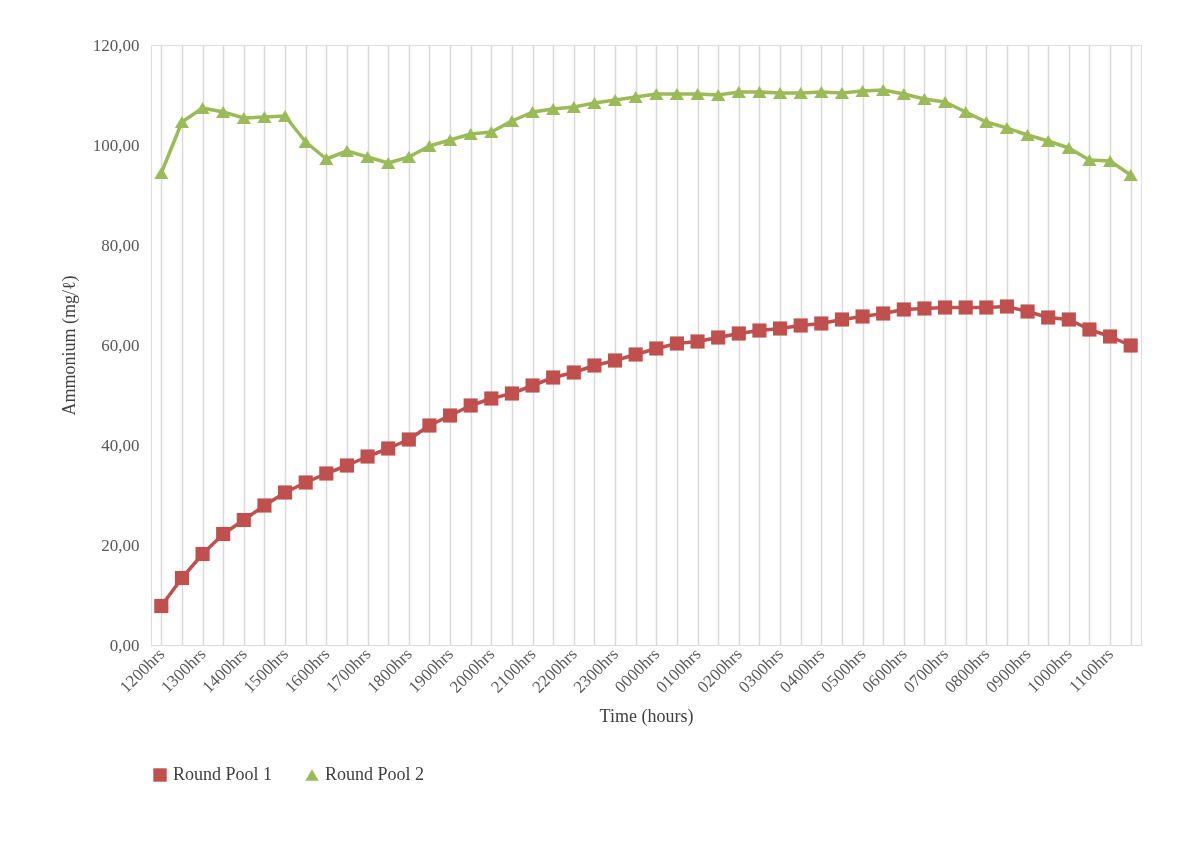 This screenshot has height=867, width=1187. Describe the element at coordinates (120, 545) in the screenshot. I see `y-tick-label: 20,00` at that location.